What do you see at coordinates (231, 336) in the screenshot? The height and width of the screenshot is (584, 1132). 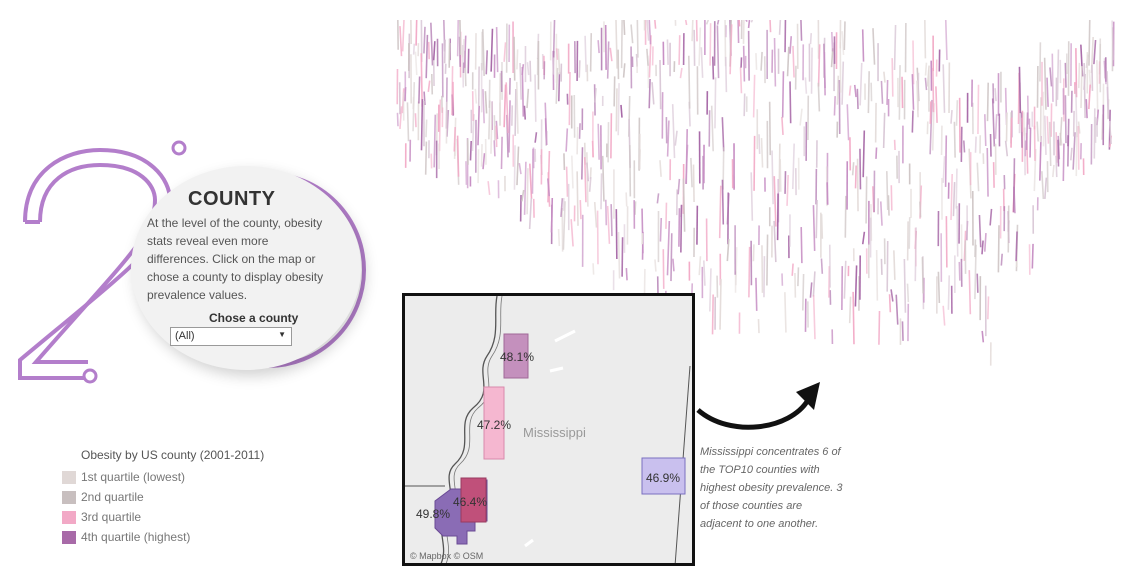 I see `county-dropdown: (All) ▼` at bounding box center [231, 336].